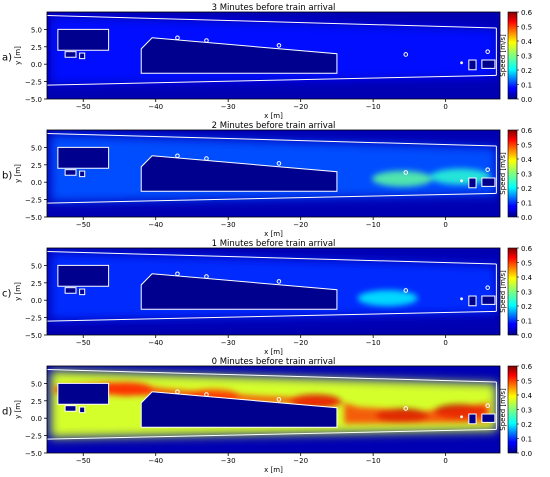 The width and height of the screenshot is (550, 477). I want to click on x-tick-label: 0, so click(445, 461).